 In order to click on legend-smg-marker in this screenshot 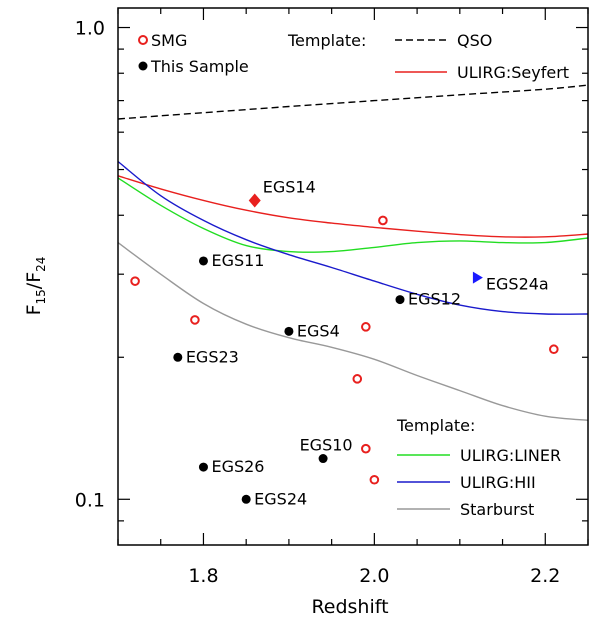, I will do `click(143, 40)`.